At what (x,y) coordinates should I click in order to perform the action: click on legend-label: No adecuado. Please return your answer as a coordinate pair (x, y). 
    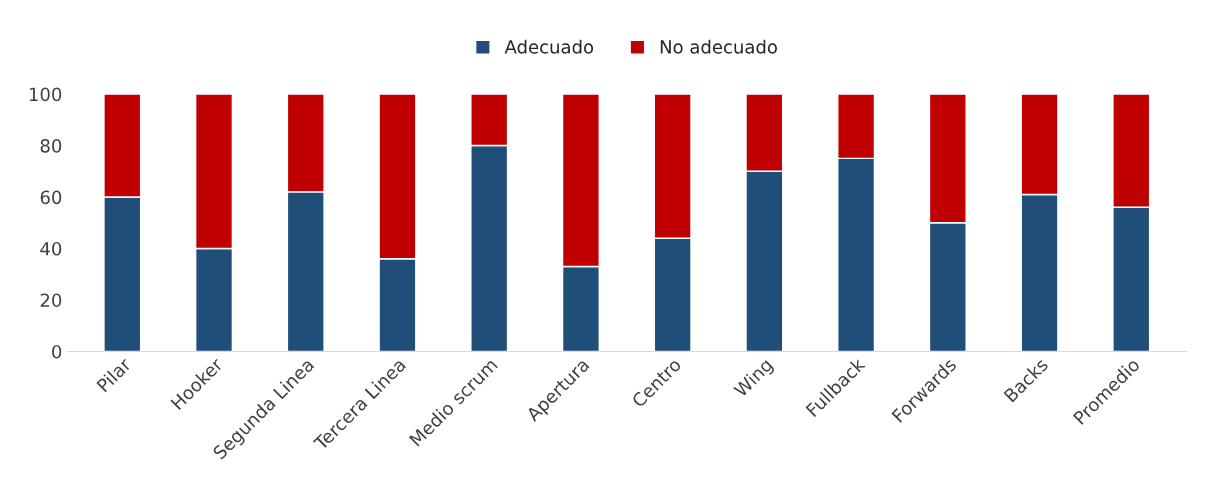
    Looking at the image, I should click on (718, 46).